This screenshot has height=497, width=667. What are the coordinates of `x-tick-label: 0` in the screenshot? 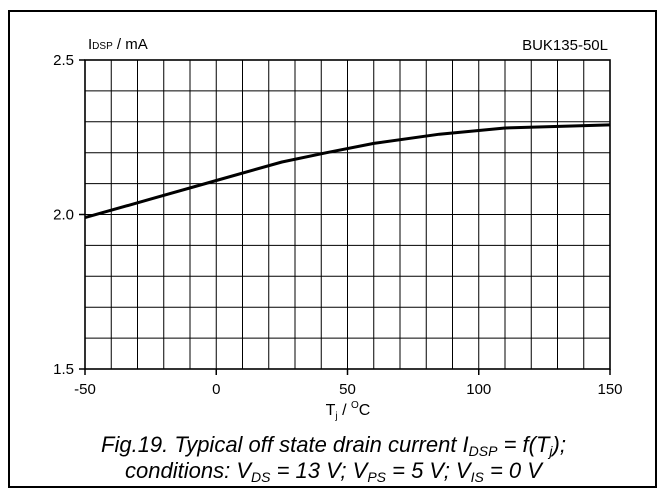 It's located at (216, 389).